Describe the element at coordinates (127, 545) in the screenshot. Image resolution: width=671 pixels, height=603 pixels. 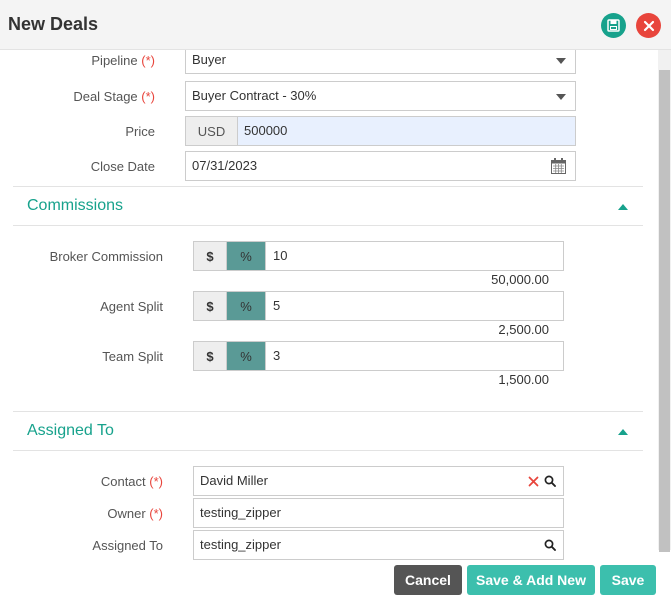
I see `assigned-to-label: Assigned To` at that location.